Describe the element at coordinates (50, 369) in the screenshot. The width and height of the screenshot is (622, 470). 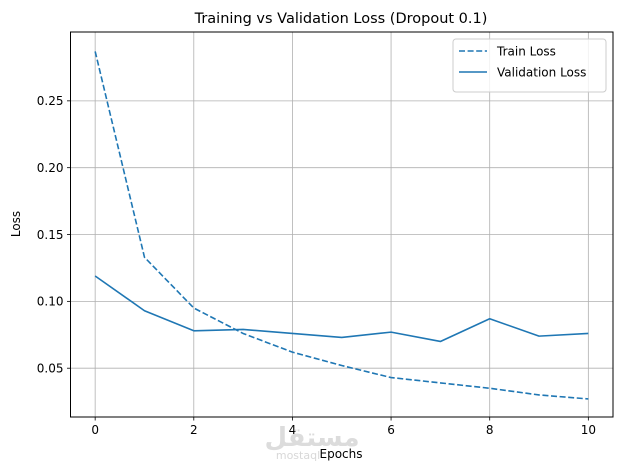
I see `y-tick-label: 0.05` at that location.